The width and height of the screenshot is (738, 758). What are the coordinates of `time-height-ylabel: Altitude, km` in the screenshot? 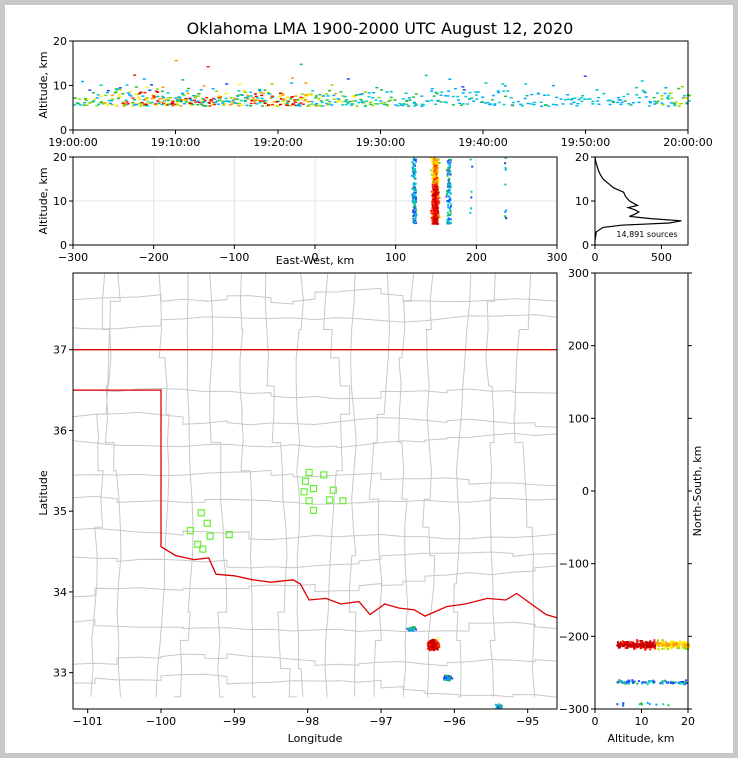 It's located at (43, 84).